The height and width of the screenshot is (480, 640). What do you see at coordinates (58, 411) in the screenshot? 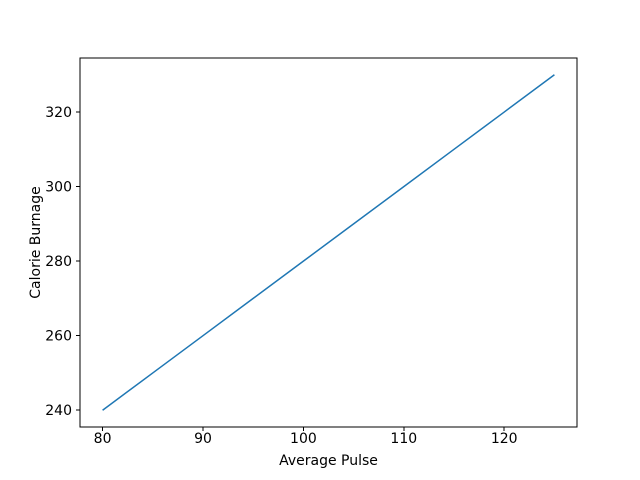
I see `y-tick-label: 240` at bounding box center [58, 411].